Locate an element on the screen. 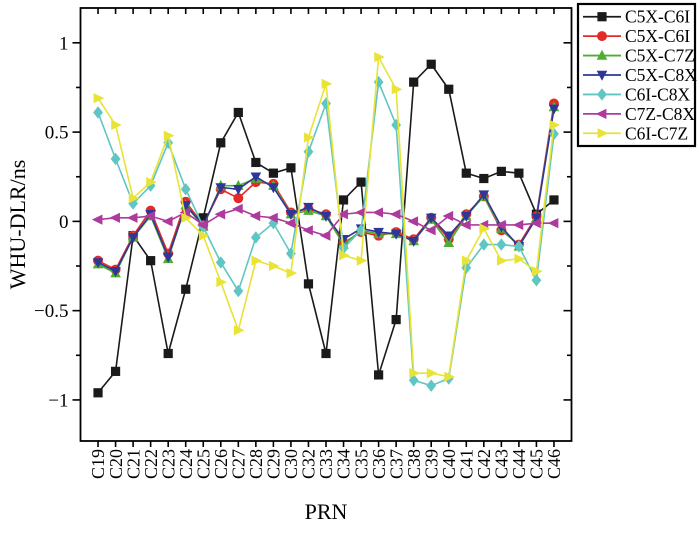 Image resolution: width=700 pixels, height=541 pixels. x-tick-label: C30 is located at coordinates (291, 464).